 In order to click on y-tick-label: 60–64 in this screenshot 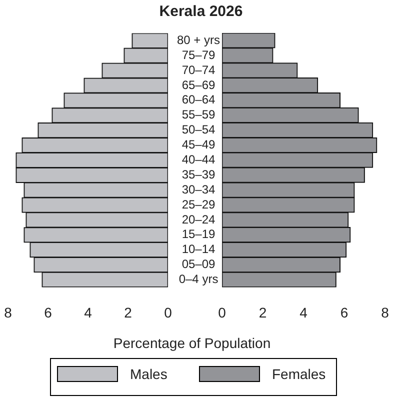, I will do `click(199, 99)`.